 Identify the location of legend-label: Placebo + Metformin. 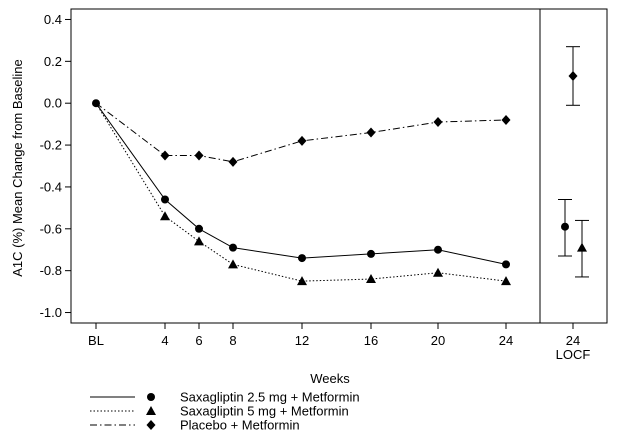
(240, 425).